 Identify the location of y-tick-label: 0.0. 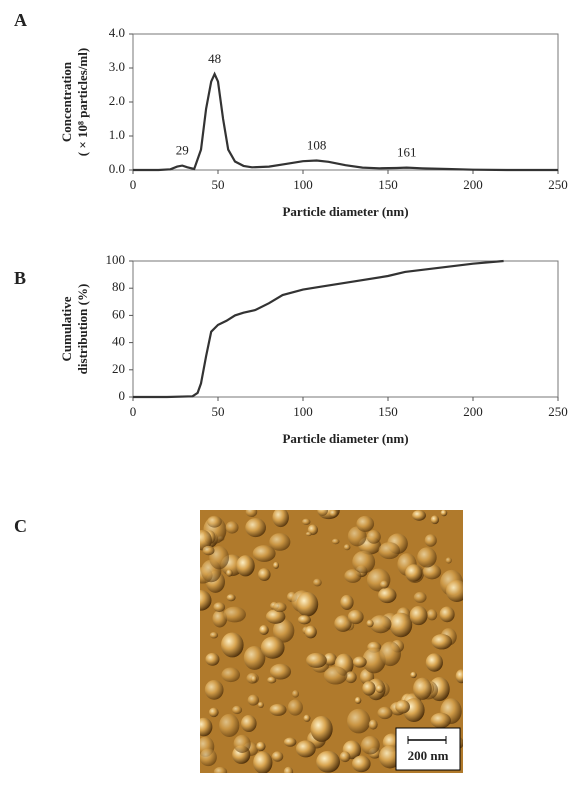
(117, 168).